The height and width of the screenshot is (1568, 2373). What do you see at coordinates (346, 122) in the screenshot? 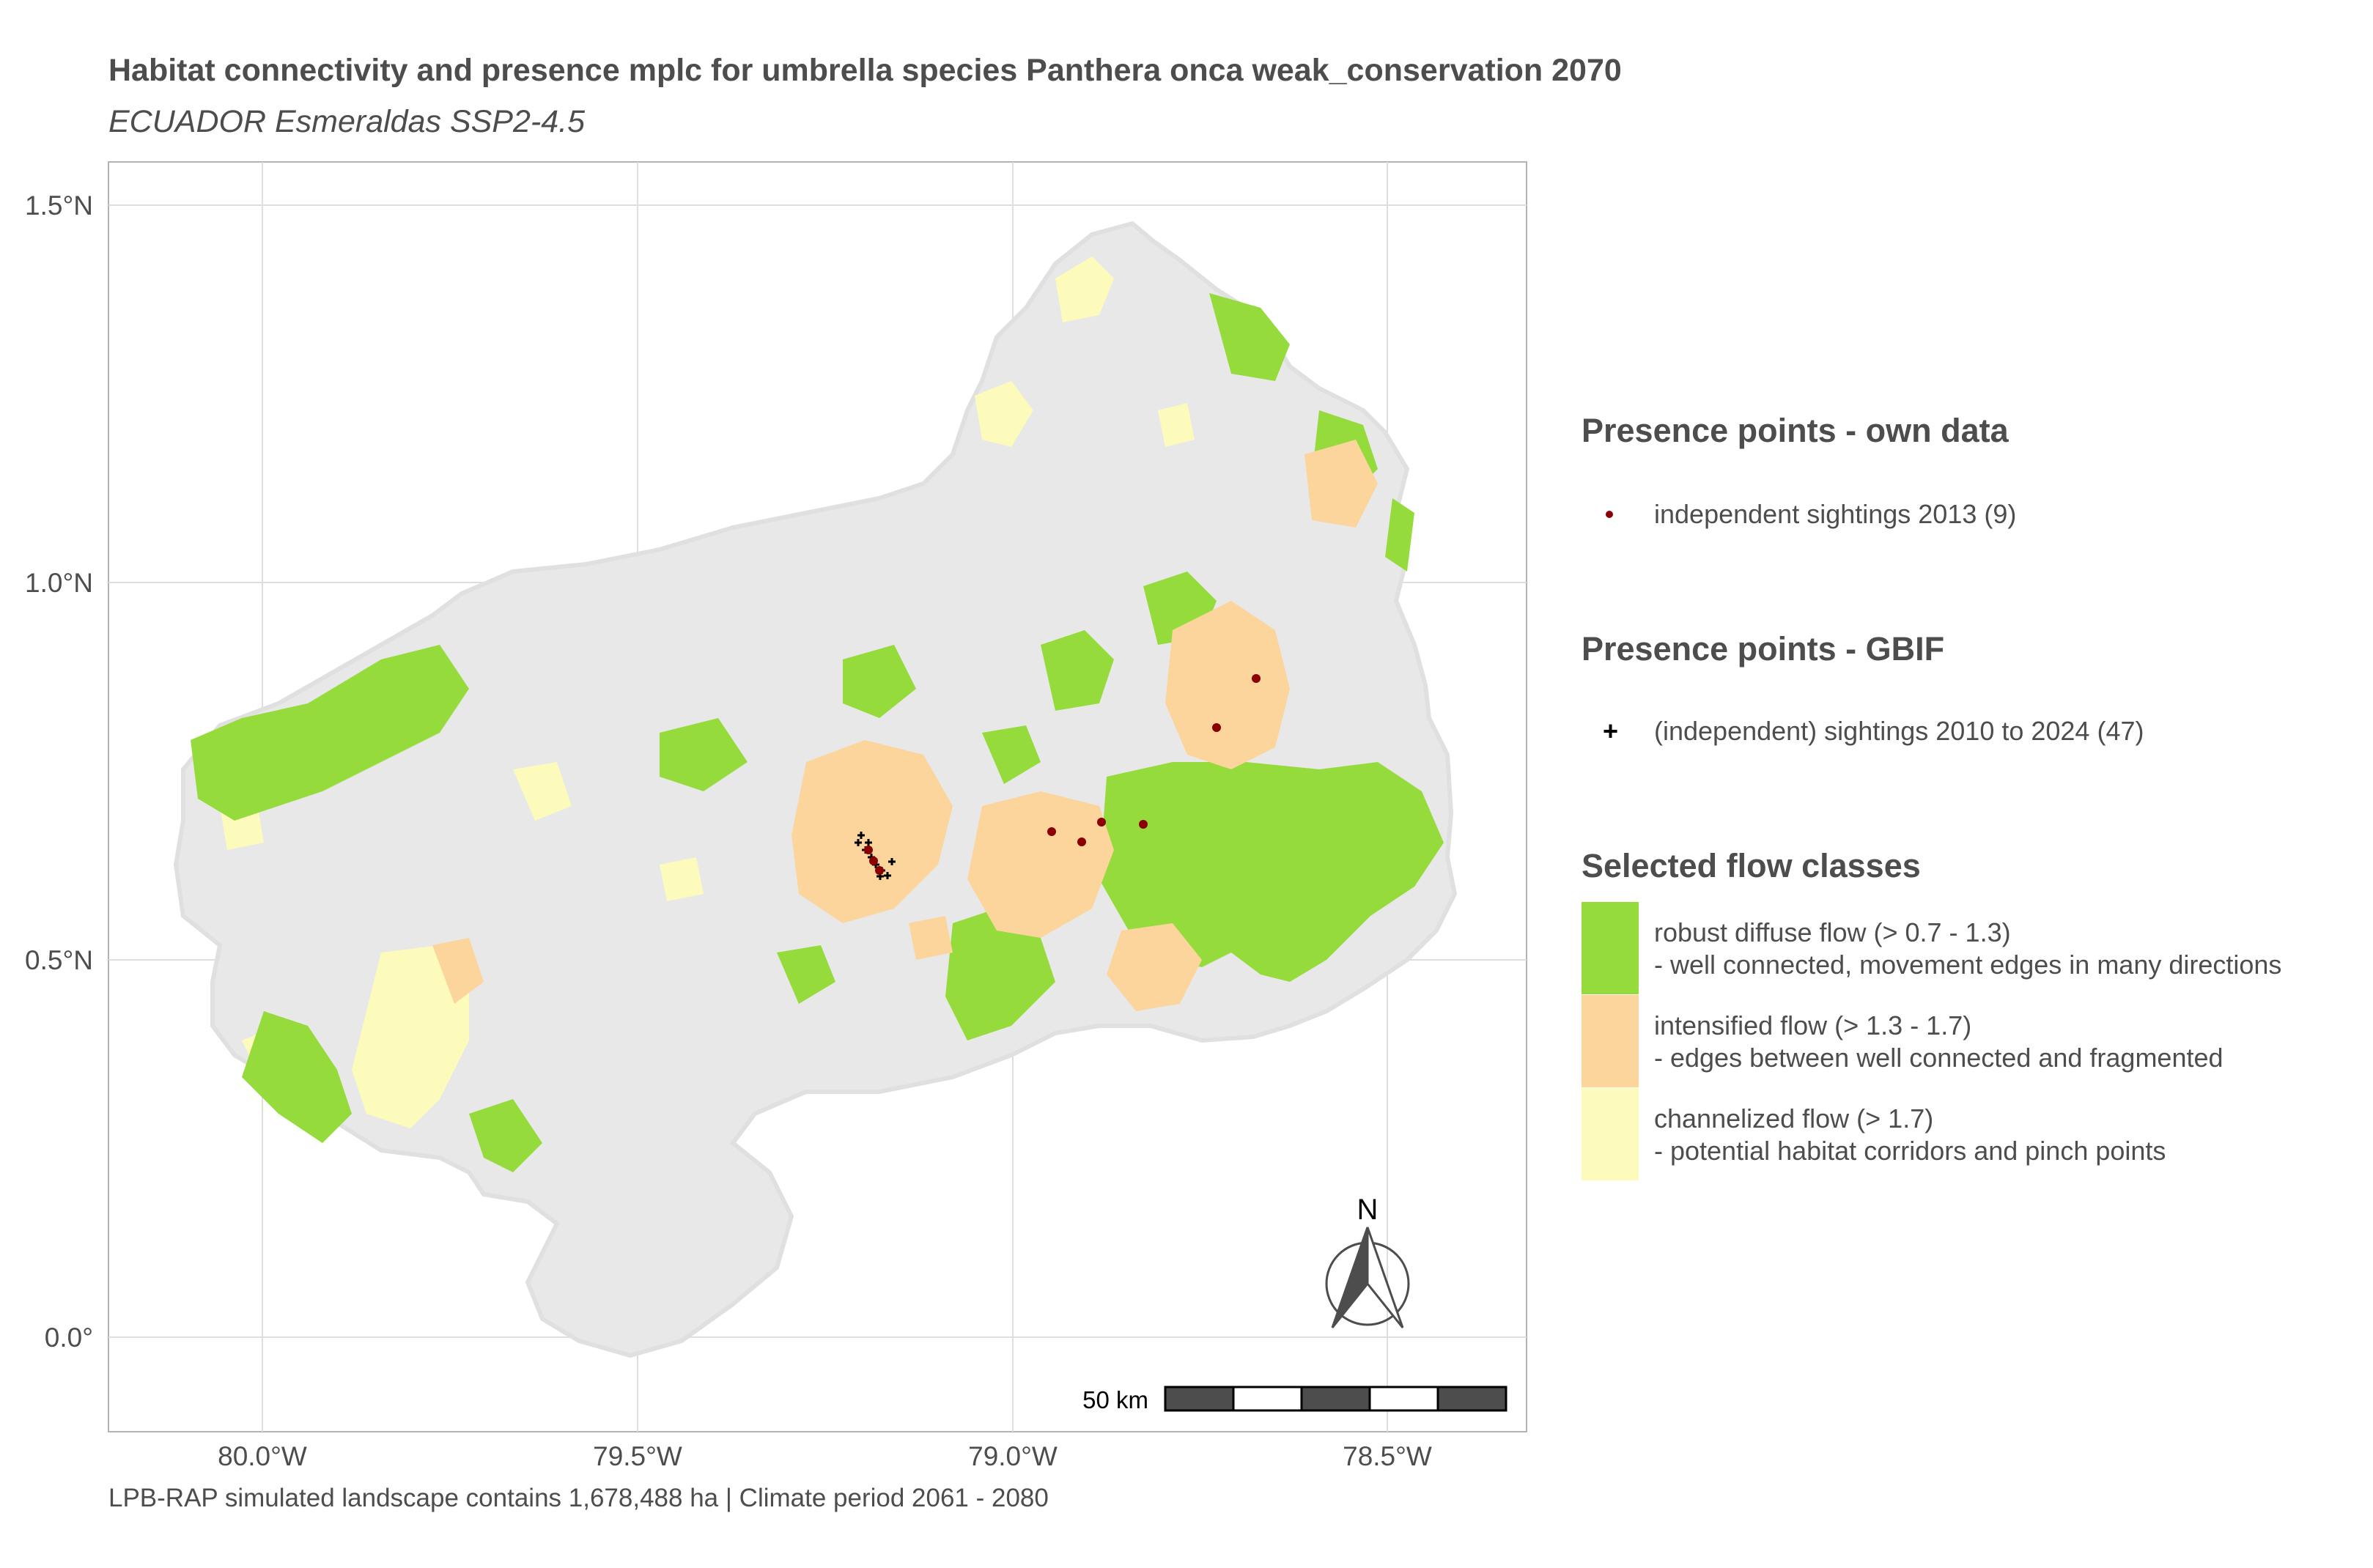
I see `map-subtitle: ECUADOR Esmeraldas SSP2-4.5` at bounding box center [346, 122].